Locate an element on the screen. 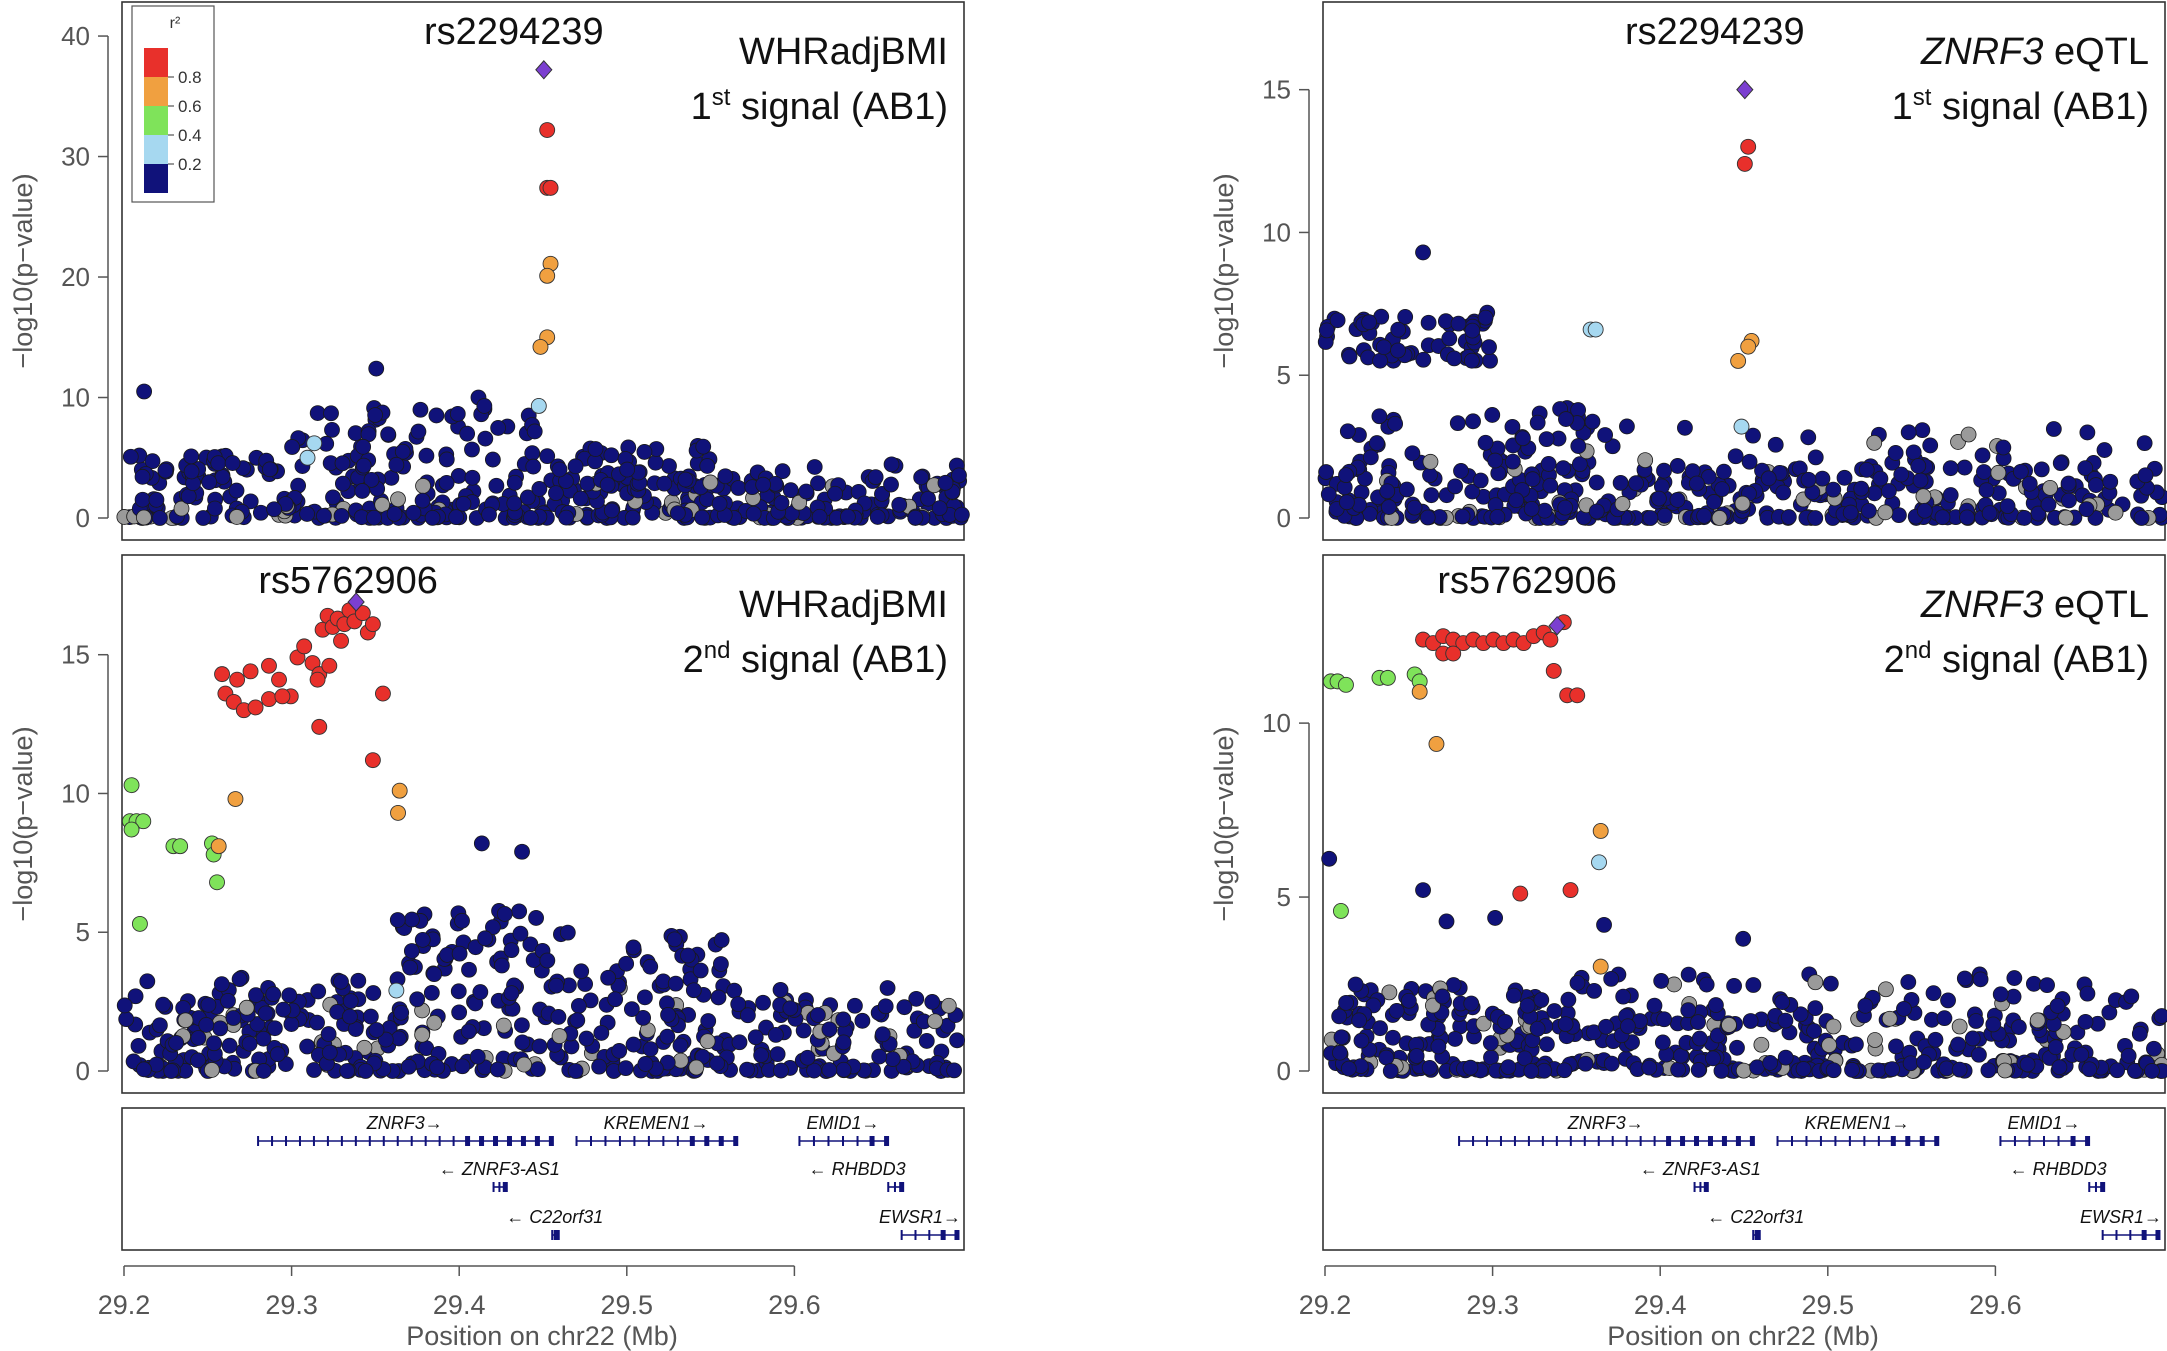 Image resolution: width=2167 pixels, height=1351 pixels. background-snps is located at coordinates (540, 957).